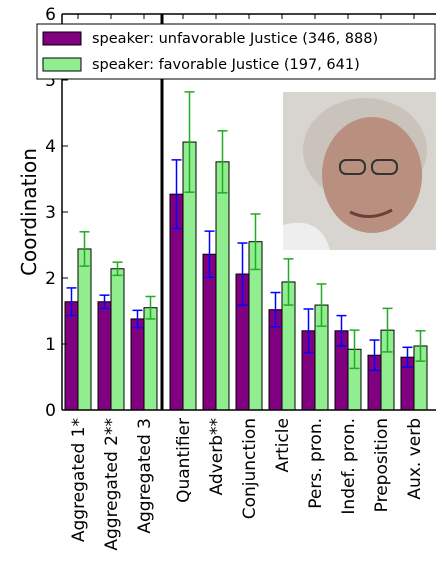  Describe the element at coordinates (415, 459) in the screenshot. I see `x-tick-label: Aux. verb` at that location.